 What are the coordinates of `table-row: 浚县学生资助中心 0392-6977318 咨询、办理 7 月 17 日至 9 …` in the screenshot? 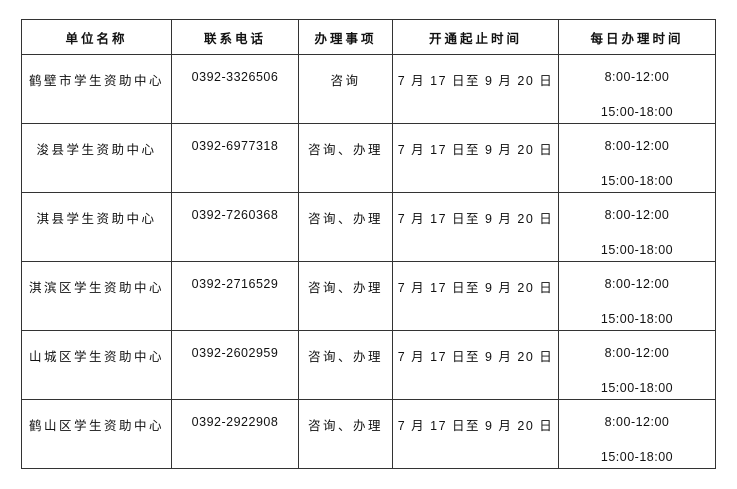 It's located at (368, 158).